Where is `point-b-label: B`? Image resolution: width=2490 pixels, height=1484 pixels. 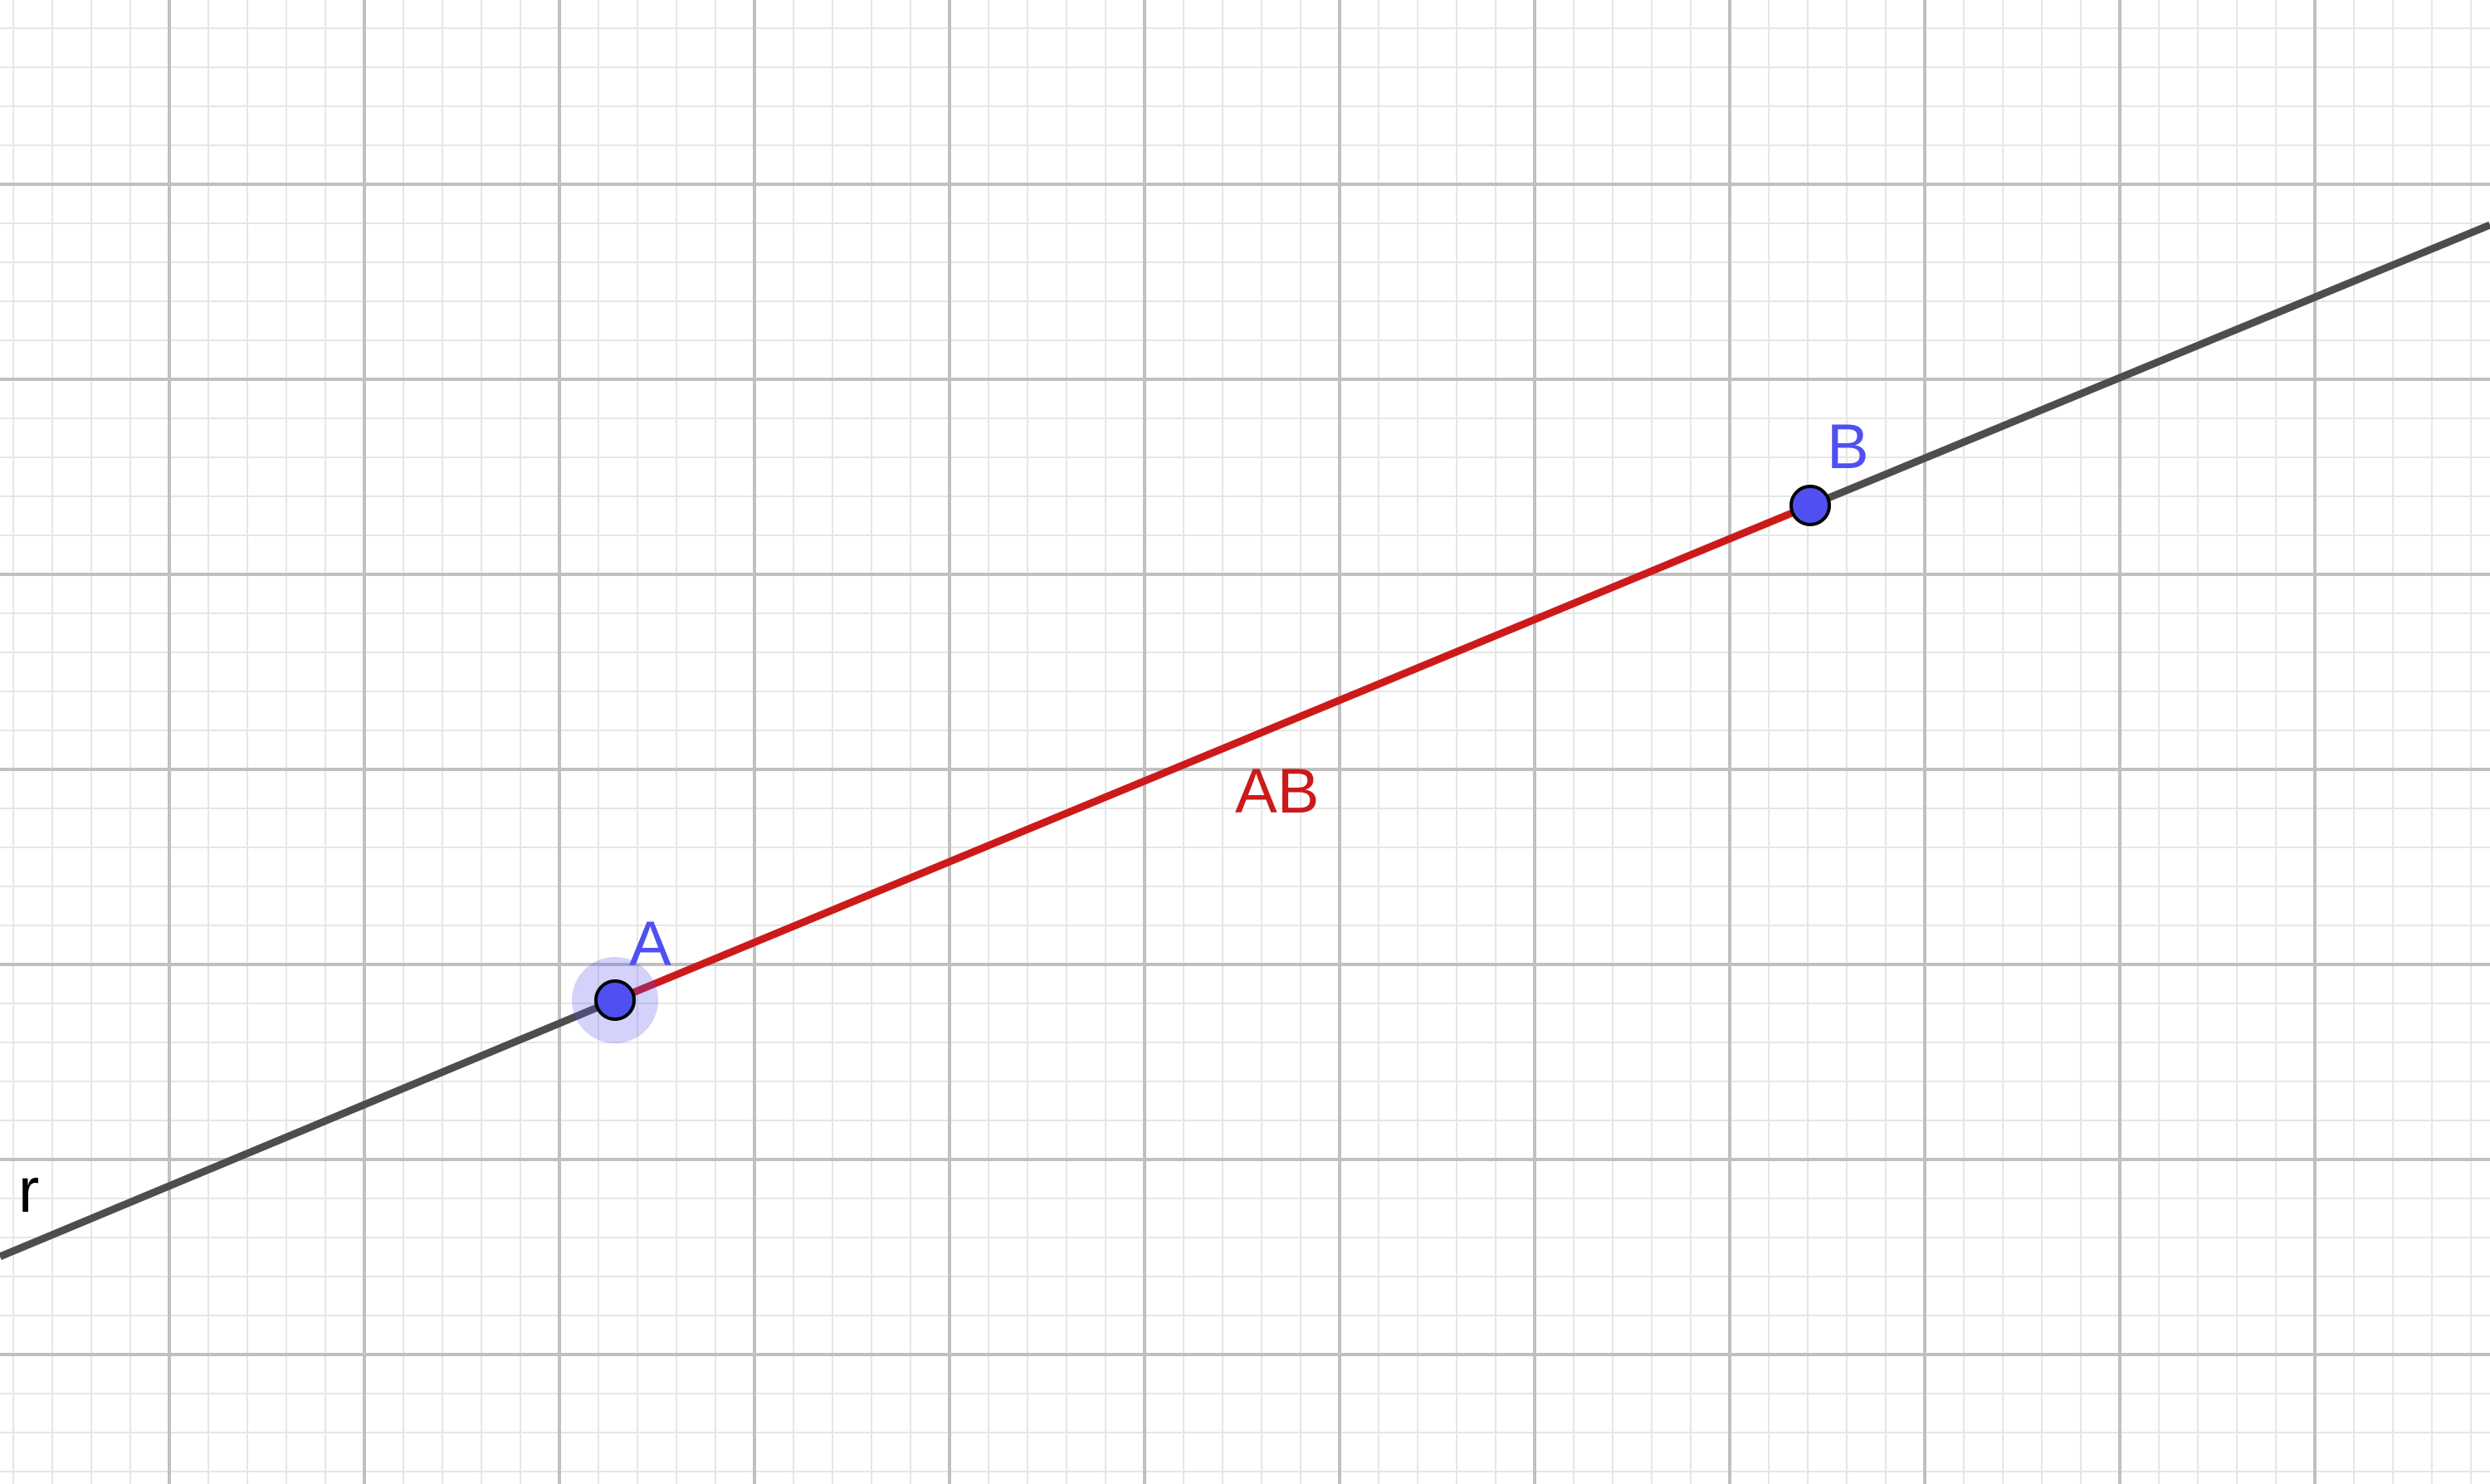
point-b-label: B is located at coordinates (1848, 447).